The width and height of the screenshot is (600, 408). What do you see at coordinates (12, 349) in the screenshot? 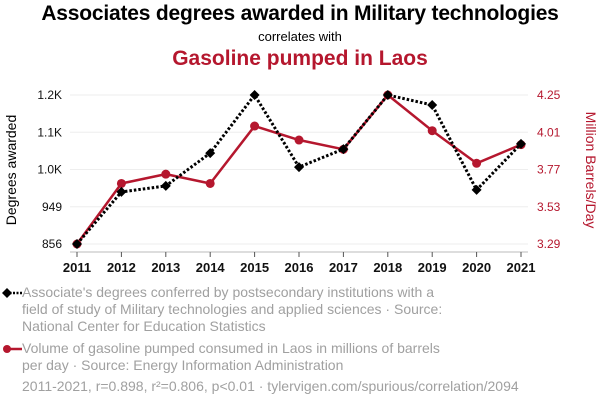
I see `circle-line-icon` at bounding box center [12, 349].